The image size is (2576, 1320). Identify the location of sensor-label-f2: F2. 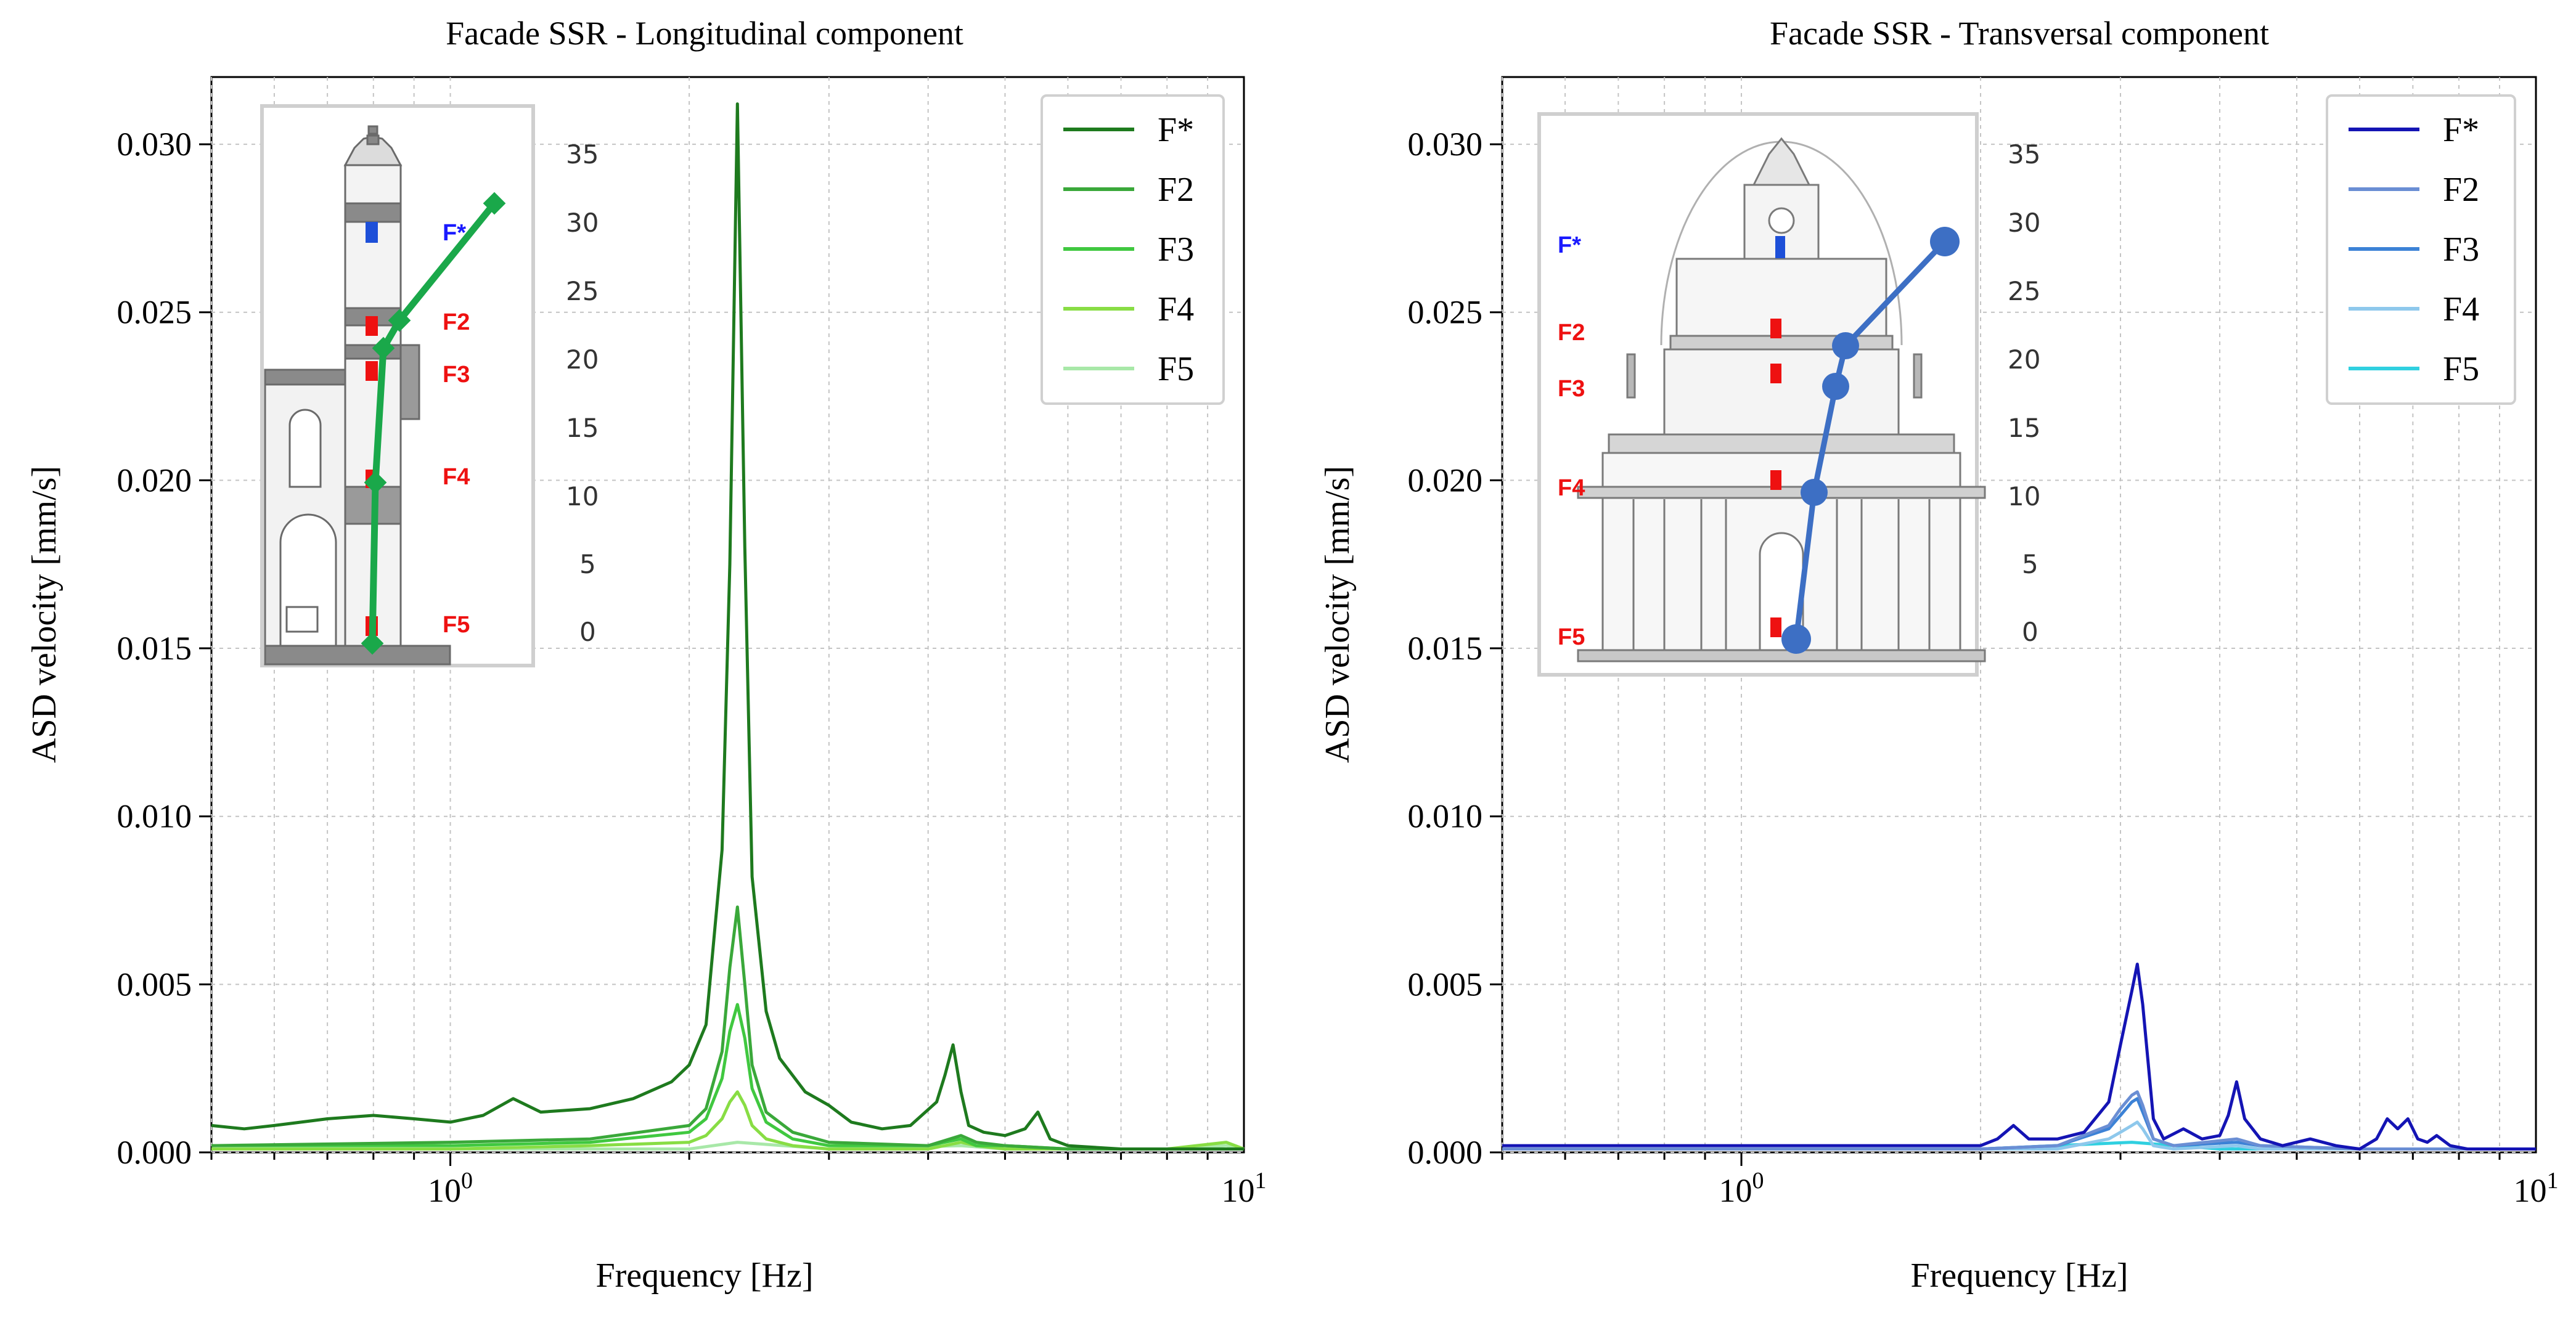
(456, 322).